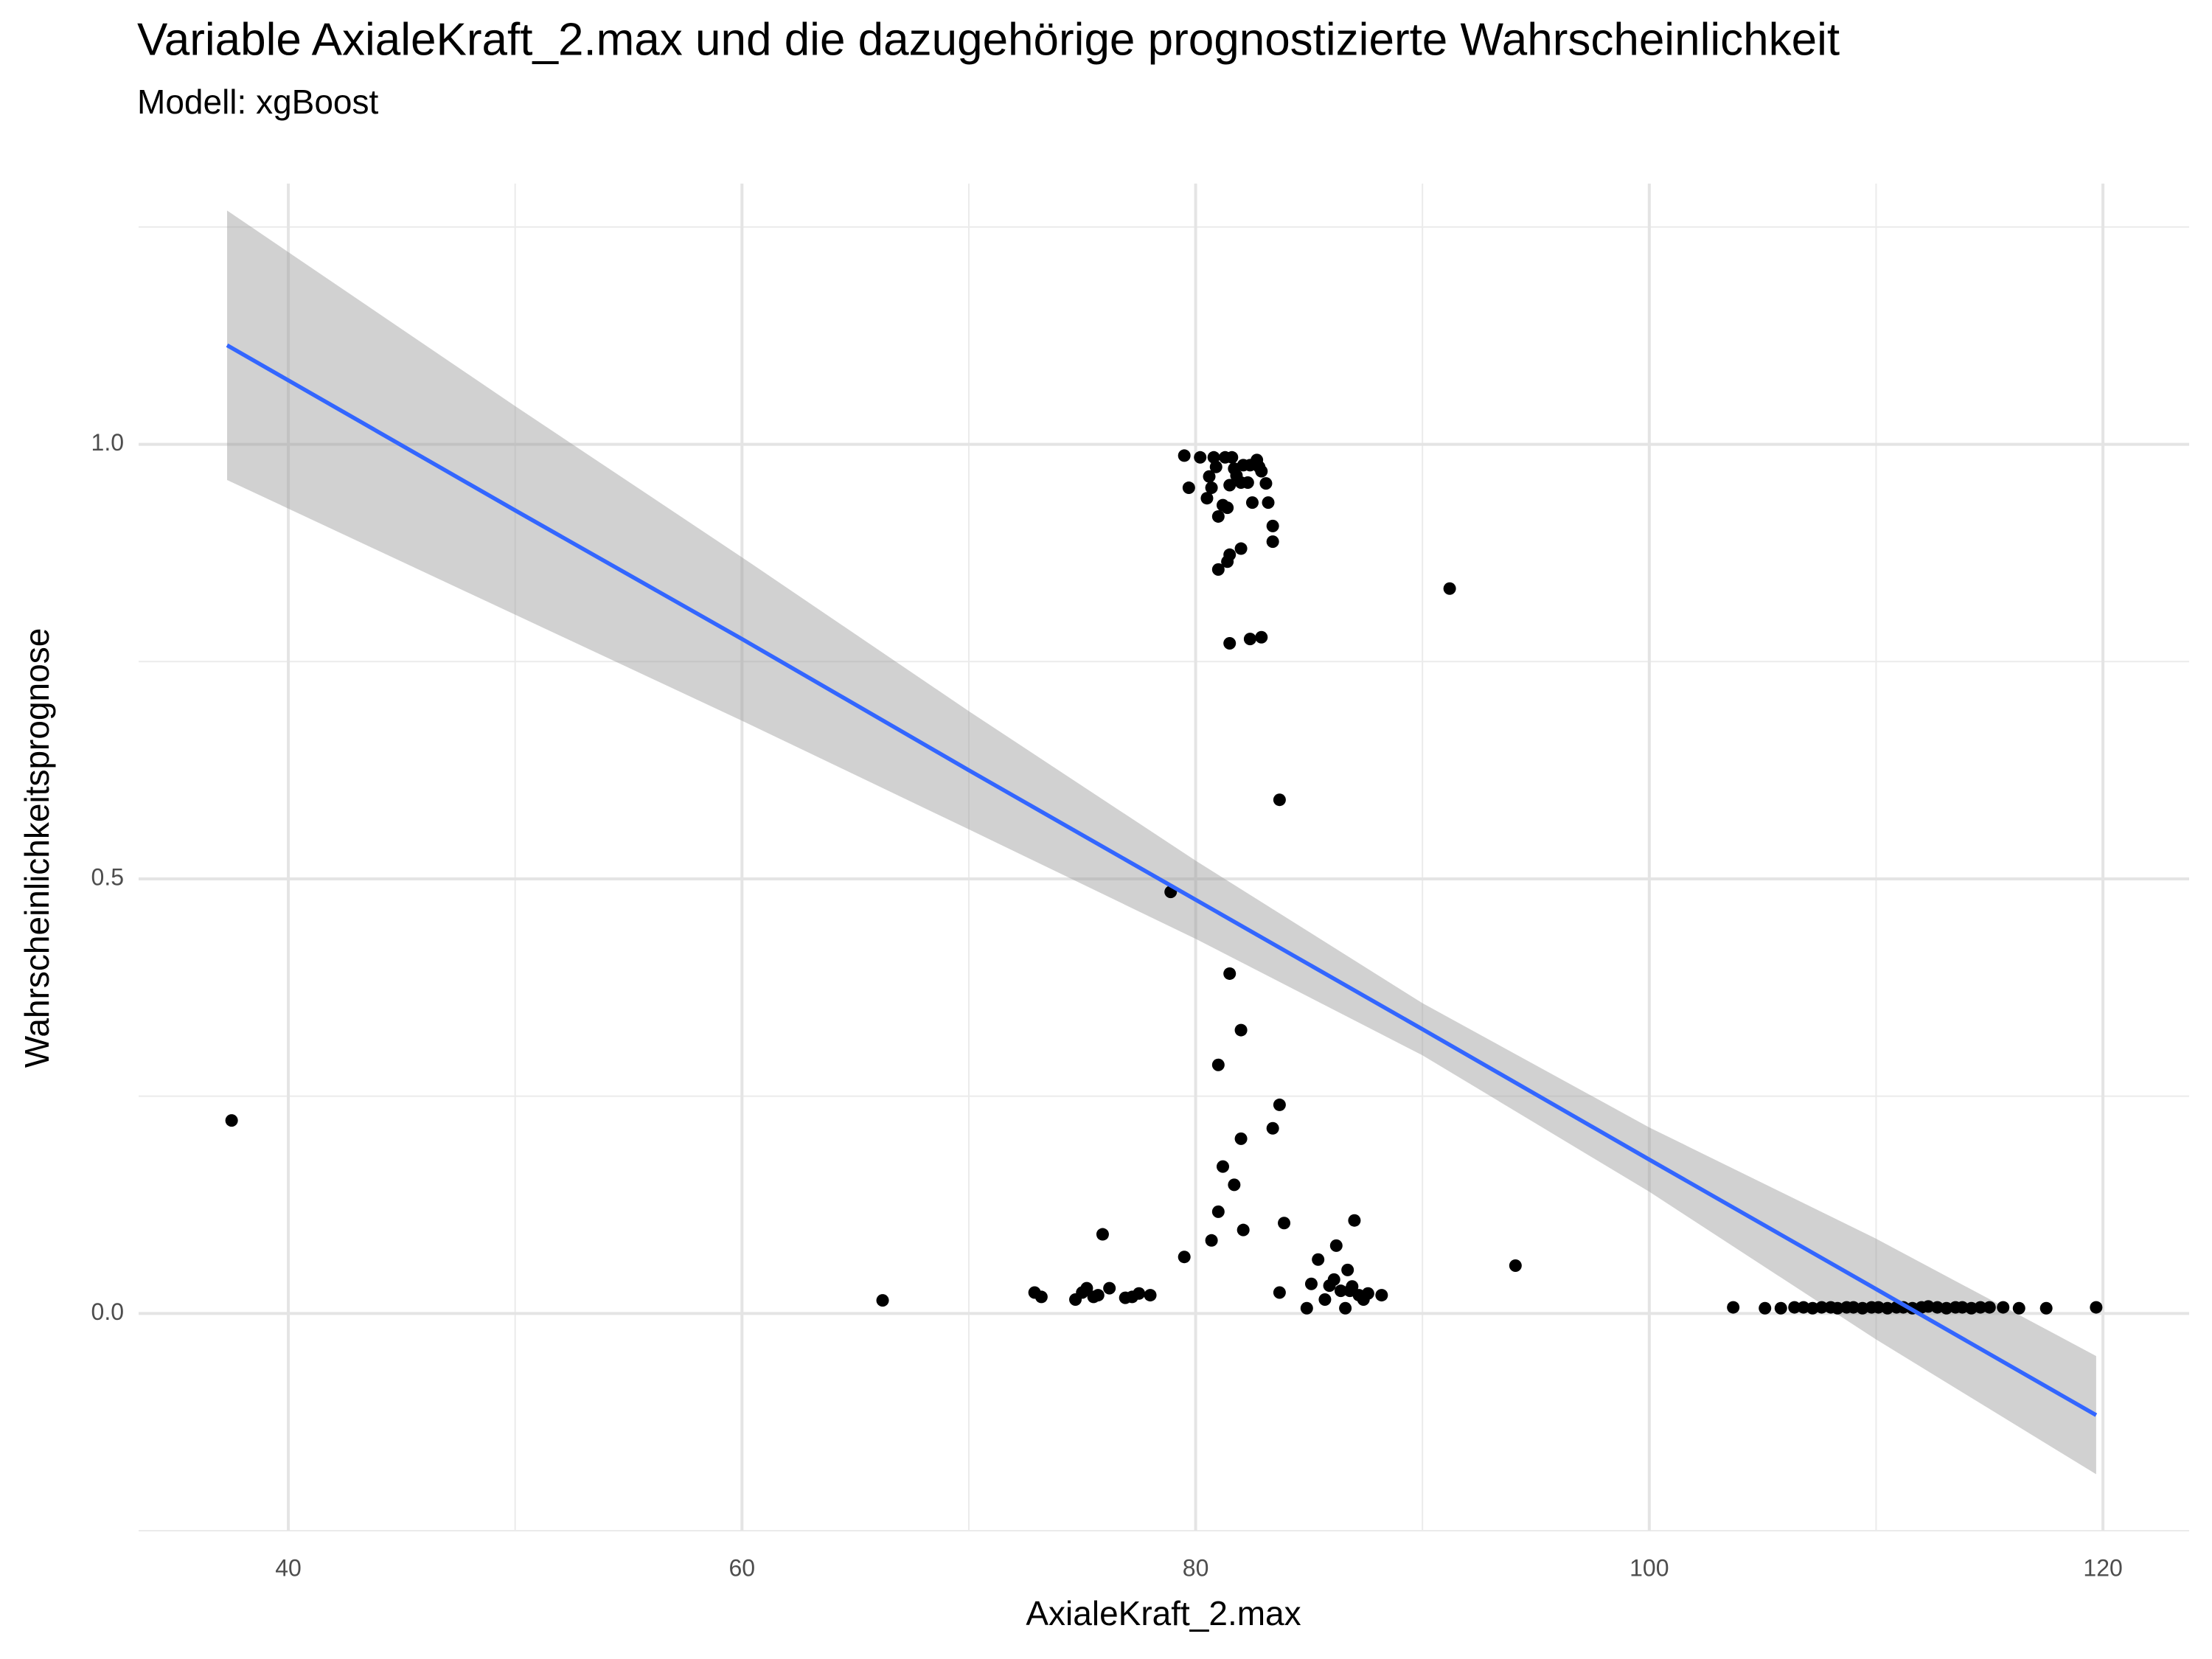 This screenshot has height=1659, width=2212. What do you see at coordinates (107, 1311) in the screenshot?
I see `y-tick-label: 0.0` at bounding box center [107, 1311].